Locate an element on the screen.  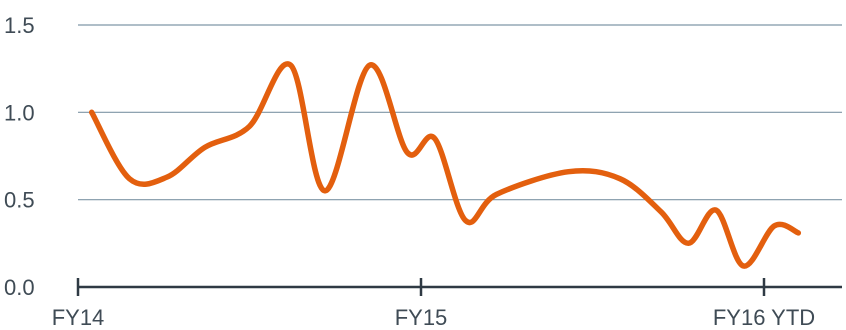
y-tick-label-0.5: 0.5 is located at coordinates (19, 200).